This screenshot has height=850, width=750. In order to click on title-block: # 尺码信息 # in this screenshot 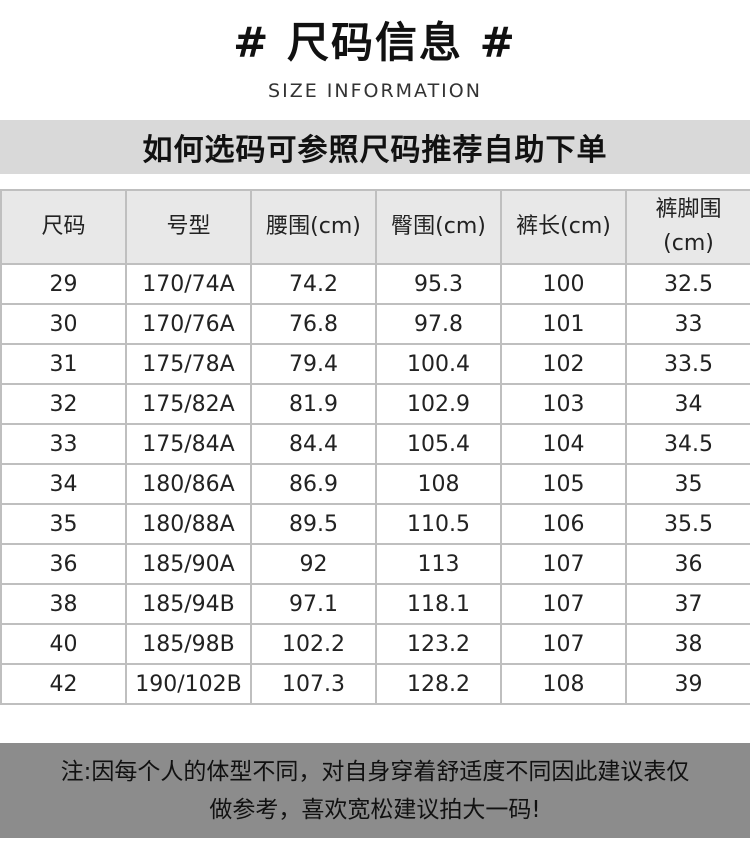, I will do `click(375, 43)`.